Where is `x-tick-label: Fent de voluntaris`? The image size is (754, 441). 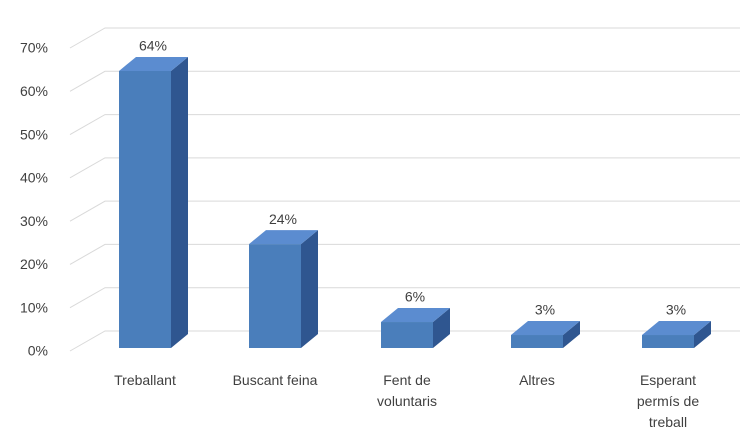
x-tick-label: Fent de voluntaris is located at coordinates (407, 390).